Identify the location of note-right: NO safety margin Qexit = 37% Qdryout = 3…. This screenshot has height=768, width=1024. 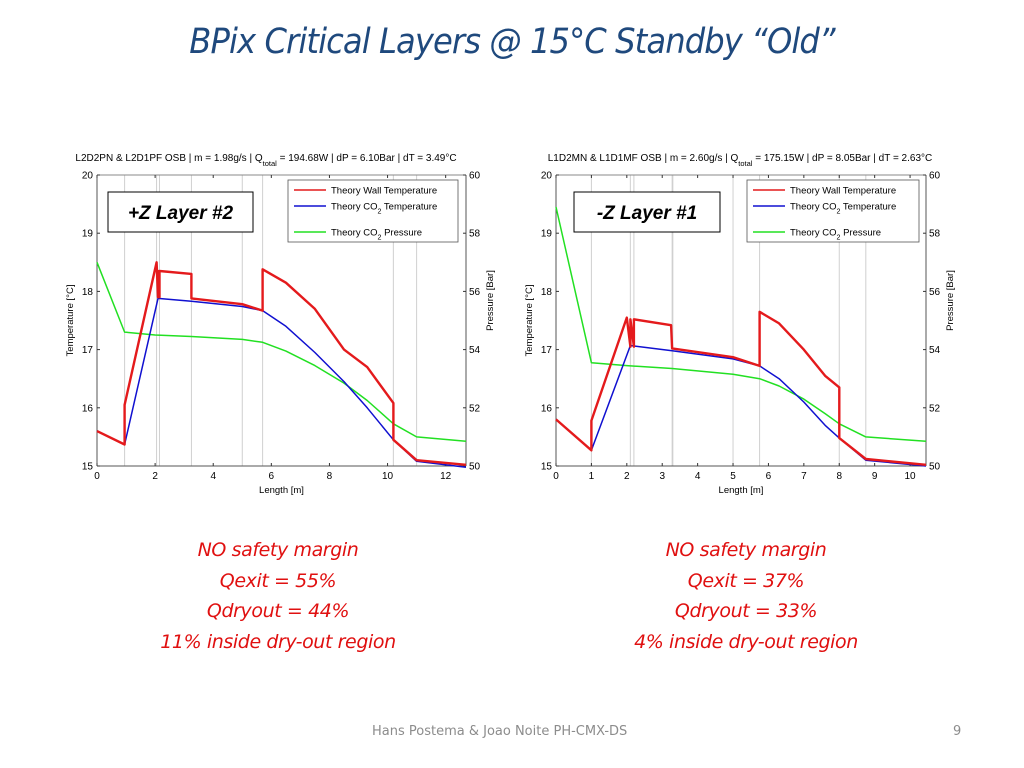
(746, 596).